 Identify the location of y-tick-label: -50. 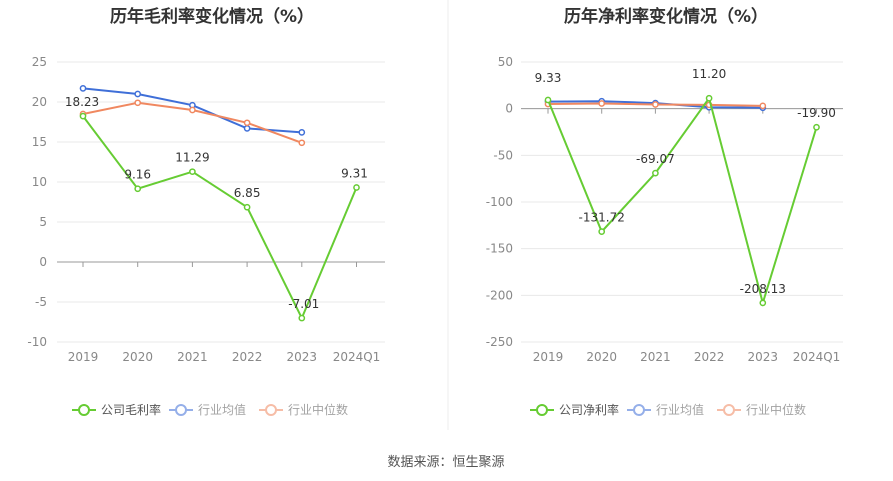
(503, 155).